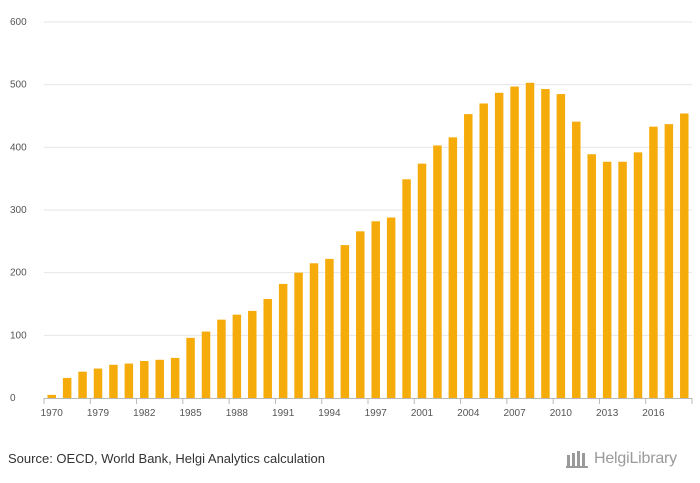 The height and width of the screenshot is (483, 700). What do you see at coordinates (18, 147) in the screenshot?
I see `y-tick-label: 400` at bounding box center [18, 147].